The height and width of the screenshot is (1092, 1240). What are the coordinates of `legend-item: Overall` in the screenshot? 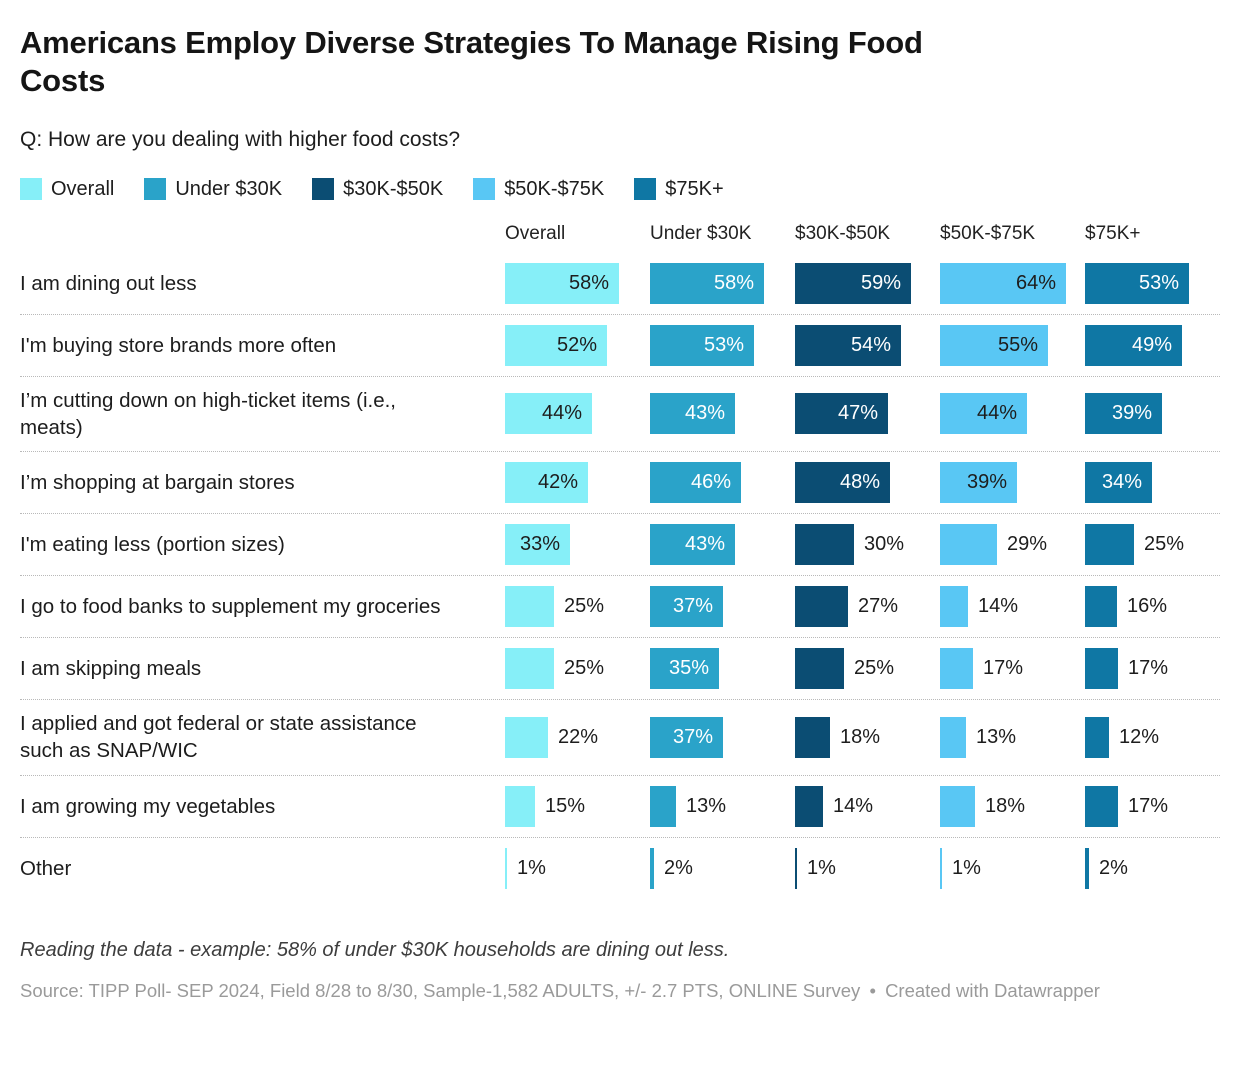 It's located at (67, 189).